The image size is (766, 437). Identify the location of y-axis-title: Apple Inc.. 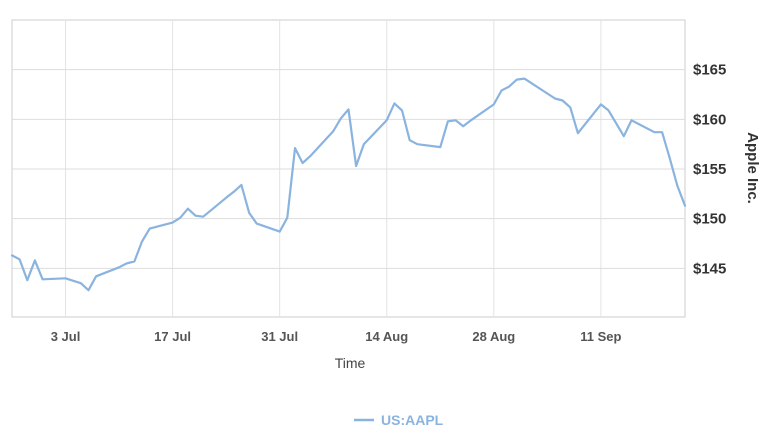
(752, 168).